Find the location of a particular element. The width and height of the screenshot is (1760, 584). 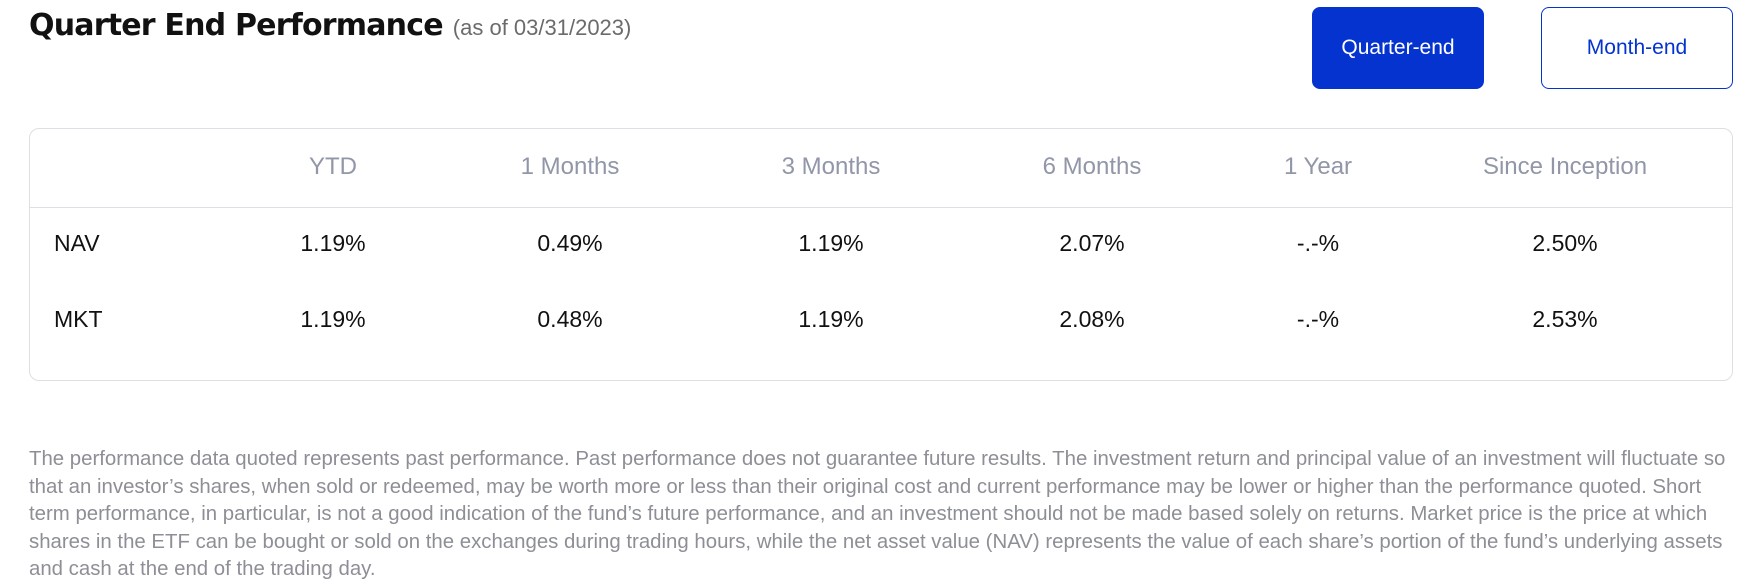

table-cell: 2.07% is located at coordinates (1092, 243).